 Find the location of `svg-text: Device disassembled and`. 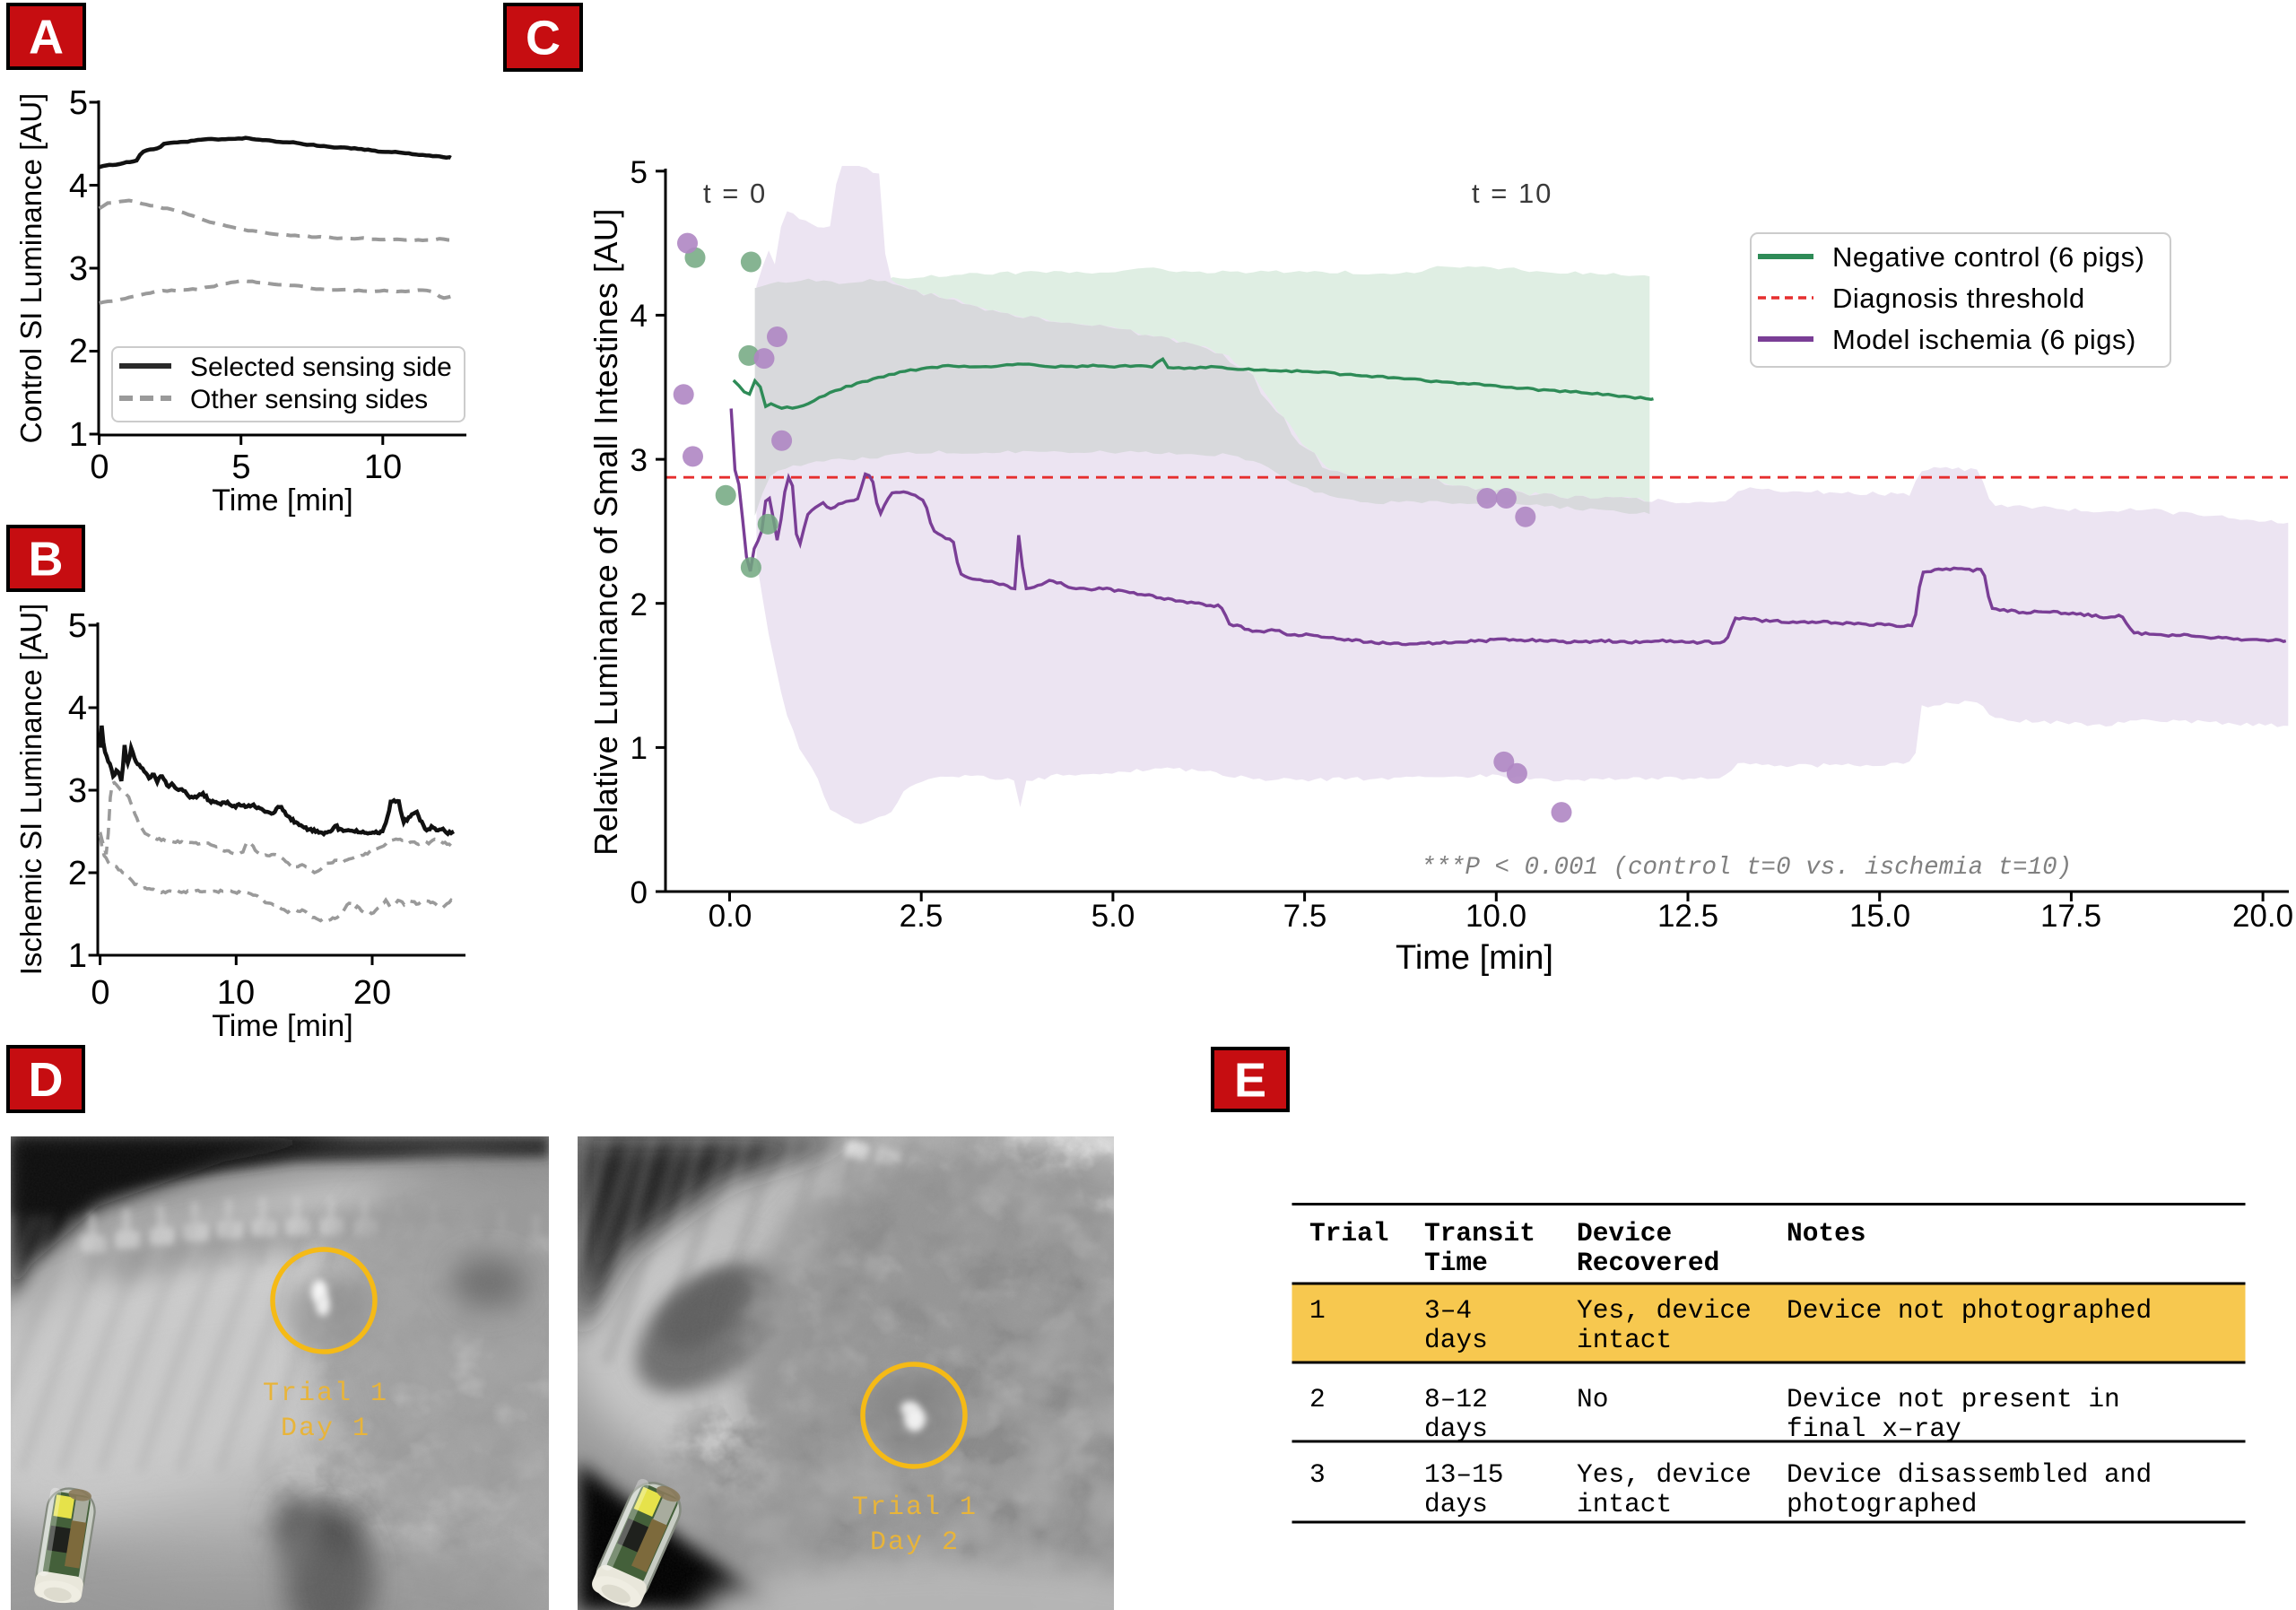

svg-text: Device disassembled and is located at coordinates (1969, 1474).